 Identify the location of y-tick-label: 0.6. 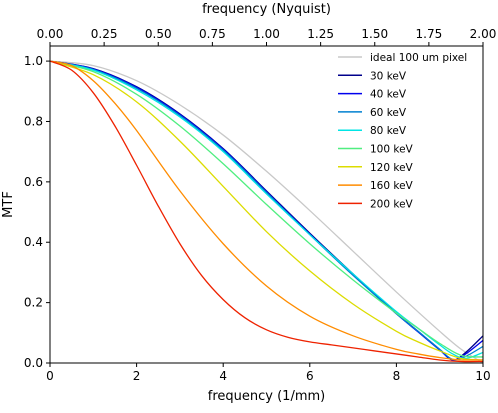
(33, 182).